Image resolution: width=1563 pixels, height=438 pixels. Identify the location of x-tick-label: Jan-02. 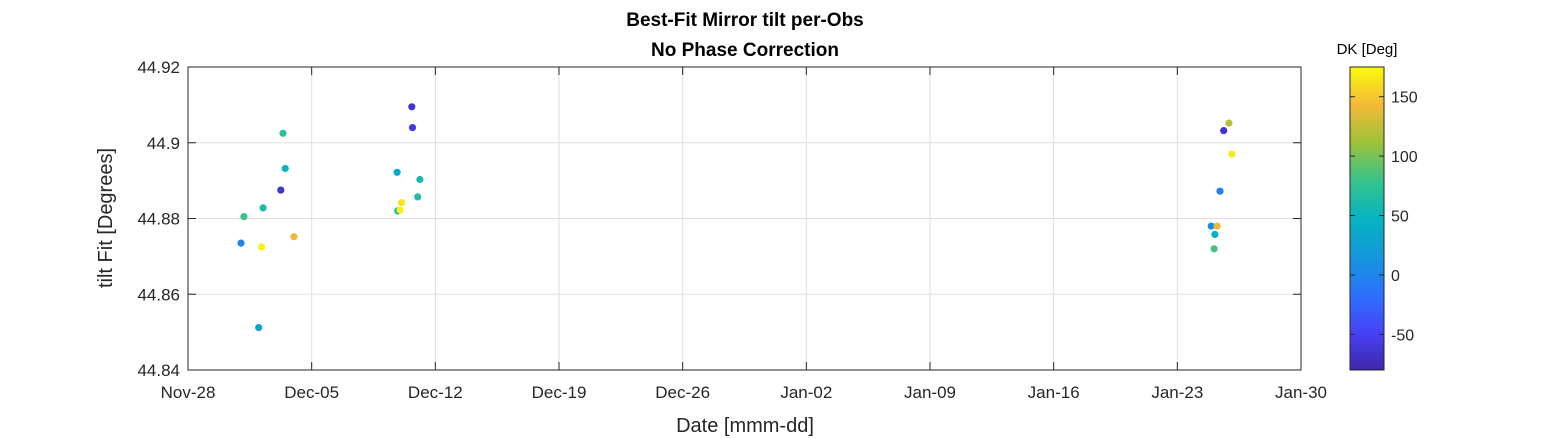
(806, 392).